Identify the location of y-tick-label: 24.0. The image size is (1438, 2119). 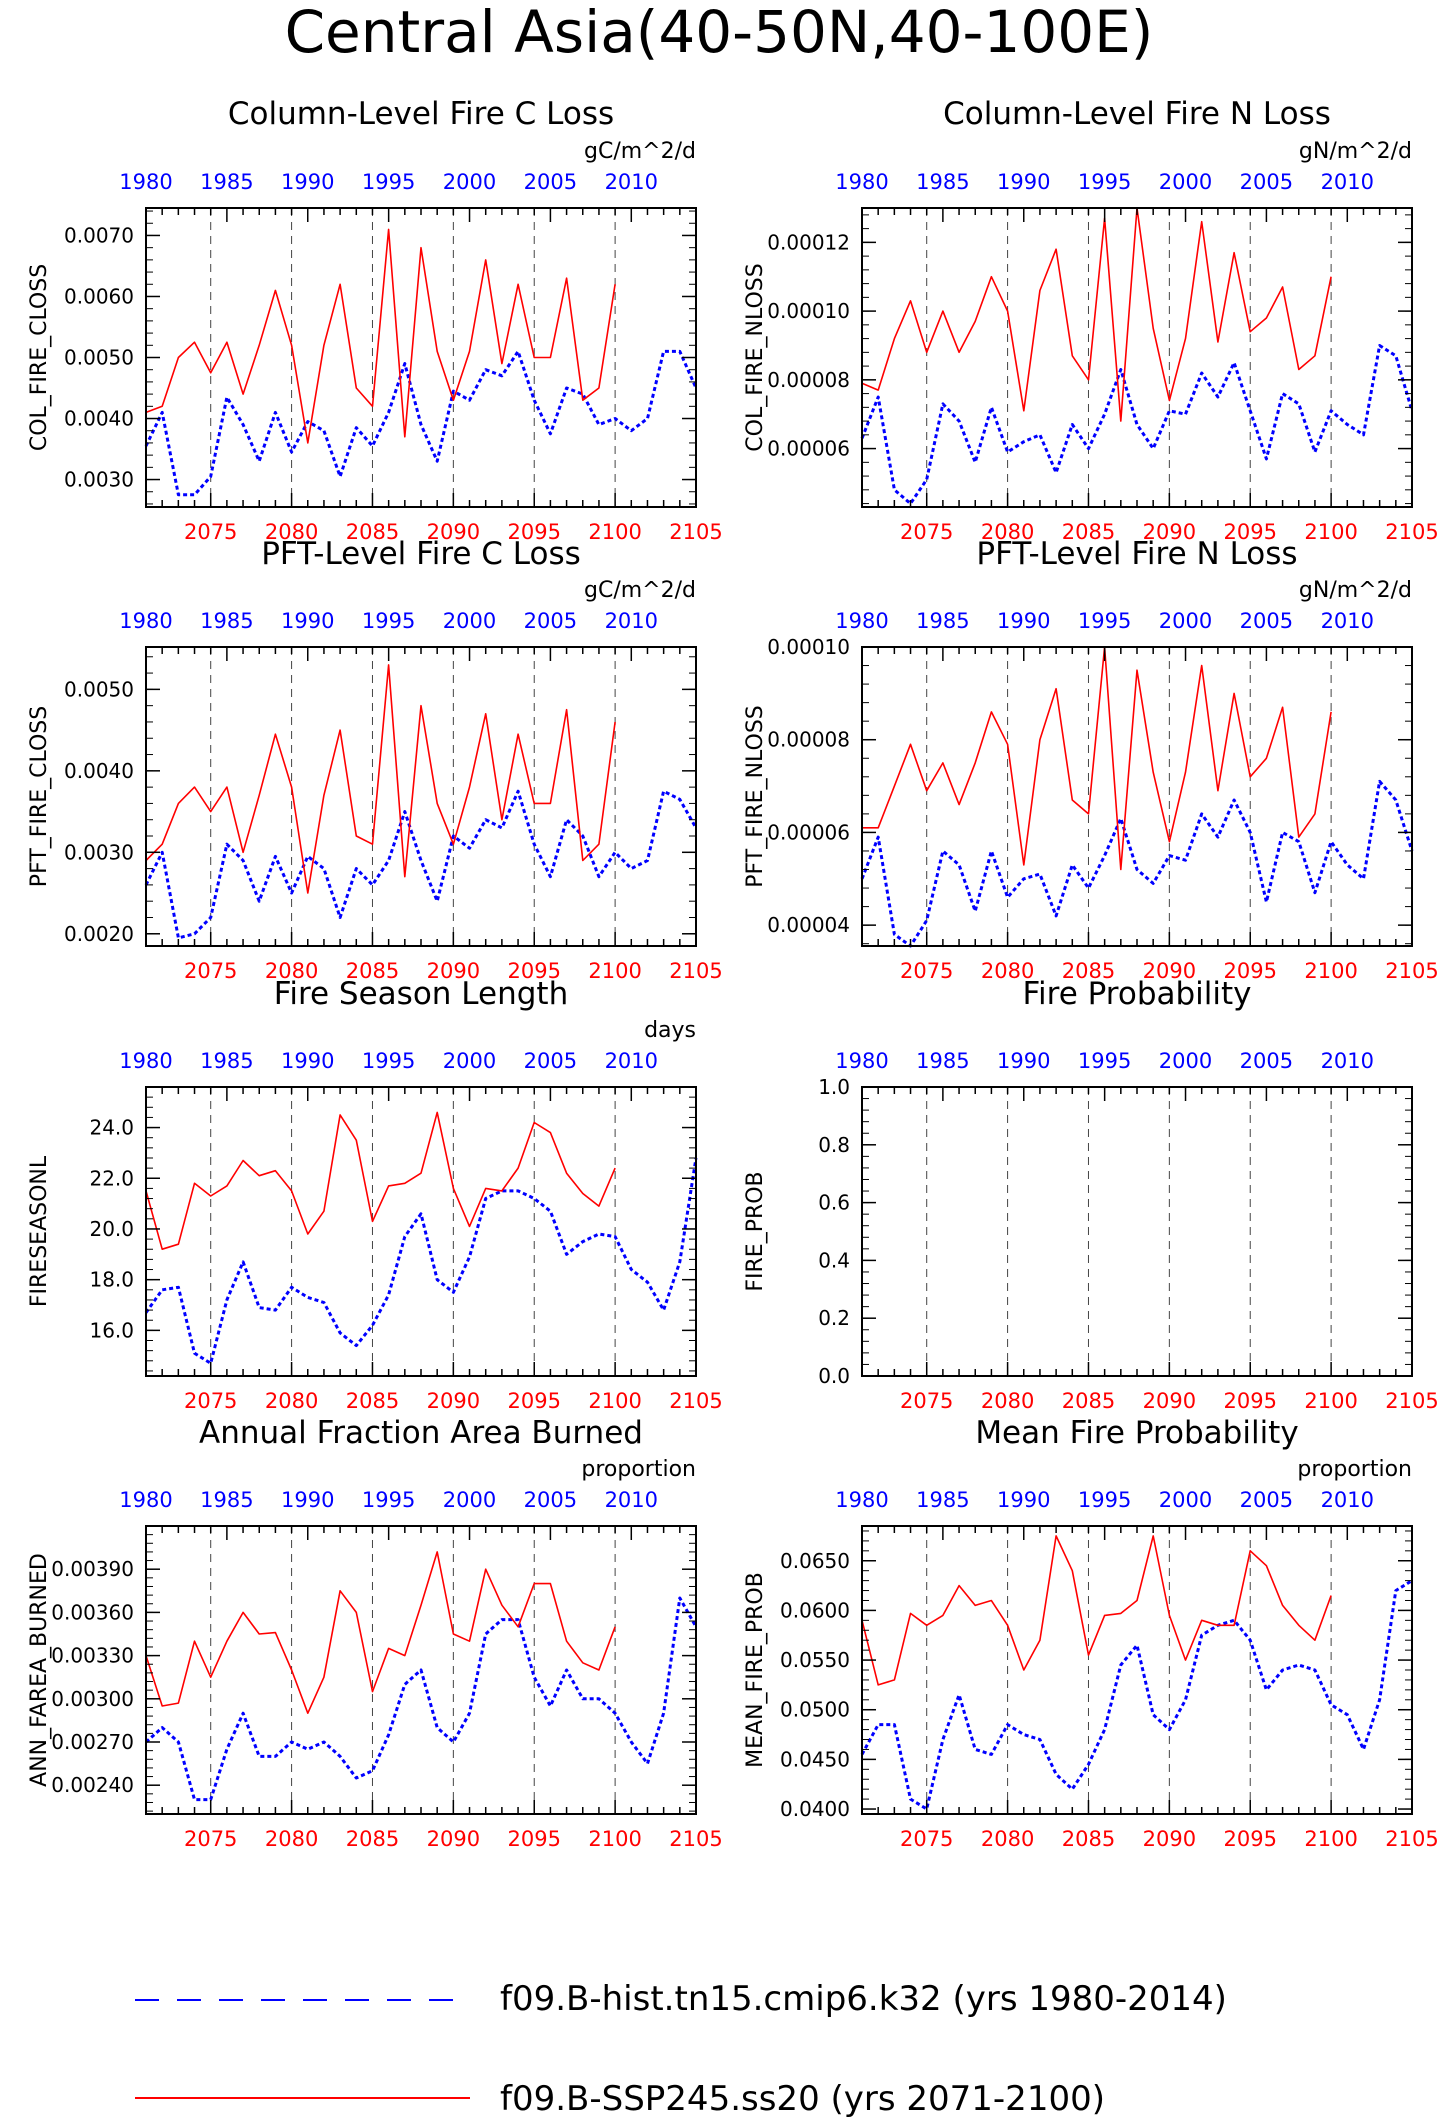
(111, 1128).